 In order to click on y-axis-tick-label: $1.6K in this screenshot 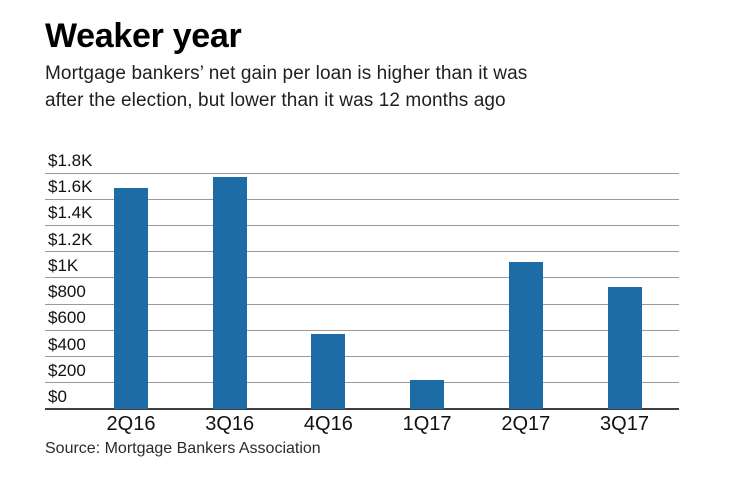, I will do `click(70, 187)`.